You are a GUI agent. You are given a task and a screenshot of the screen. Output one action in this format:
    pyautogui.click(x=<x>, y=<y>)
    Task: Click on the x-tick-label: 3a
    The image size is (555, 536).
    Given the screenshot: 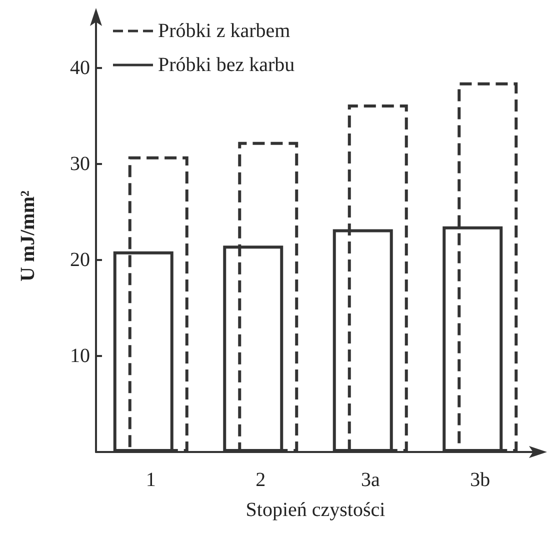 What is the action you would take?
    pyautogui.click(x=370, y=480)
    